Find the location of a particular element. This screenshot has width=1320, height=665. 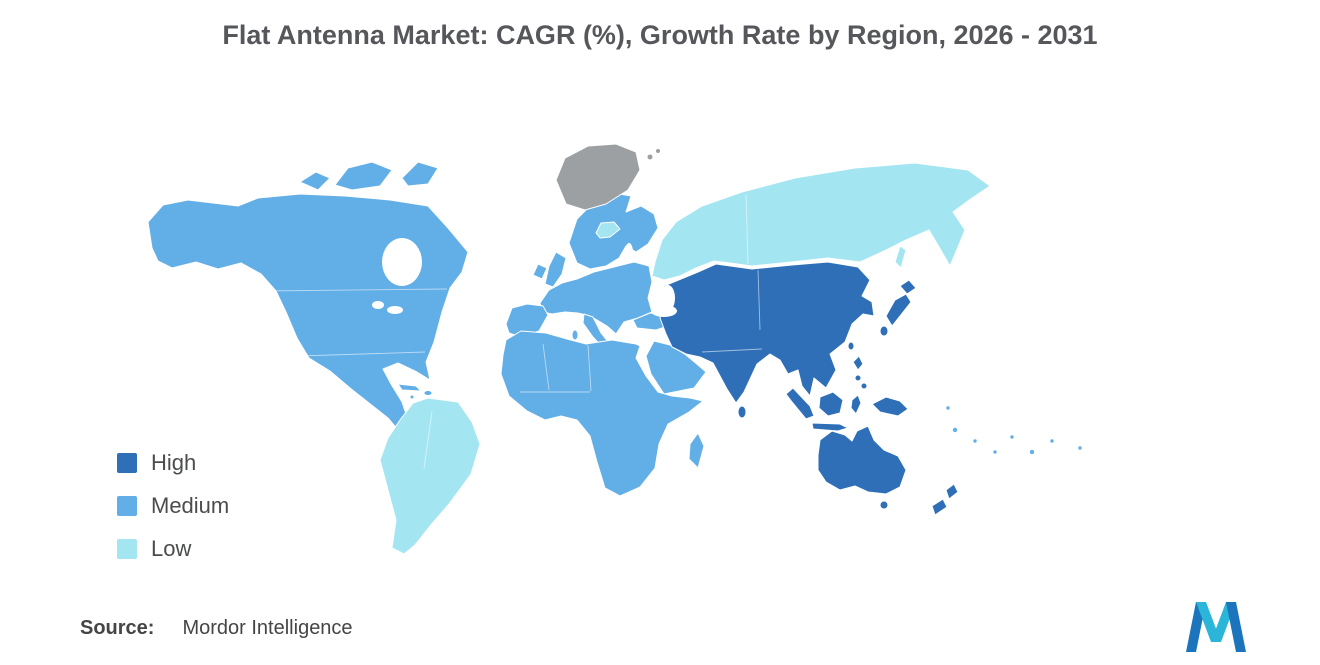

legend-item-high: High is located at coordinates (173, 463).